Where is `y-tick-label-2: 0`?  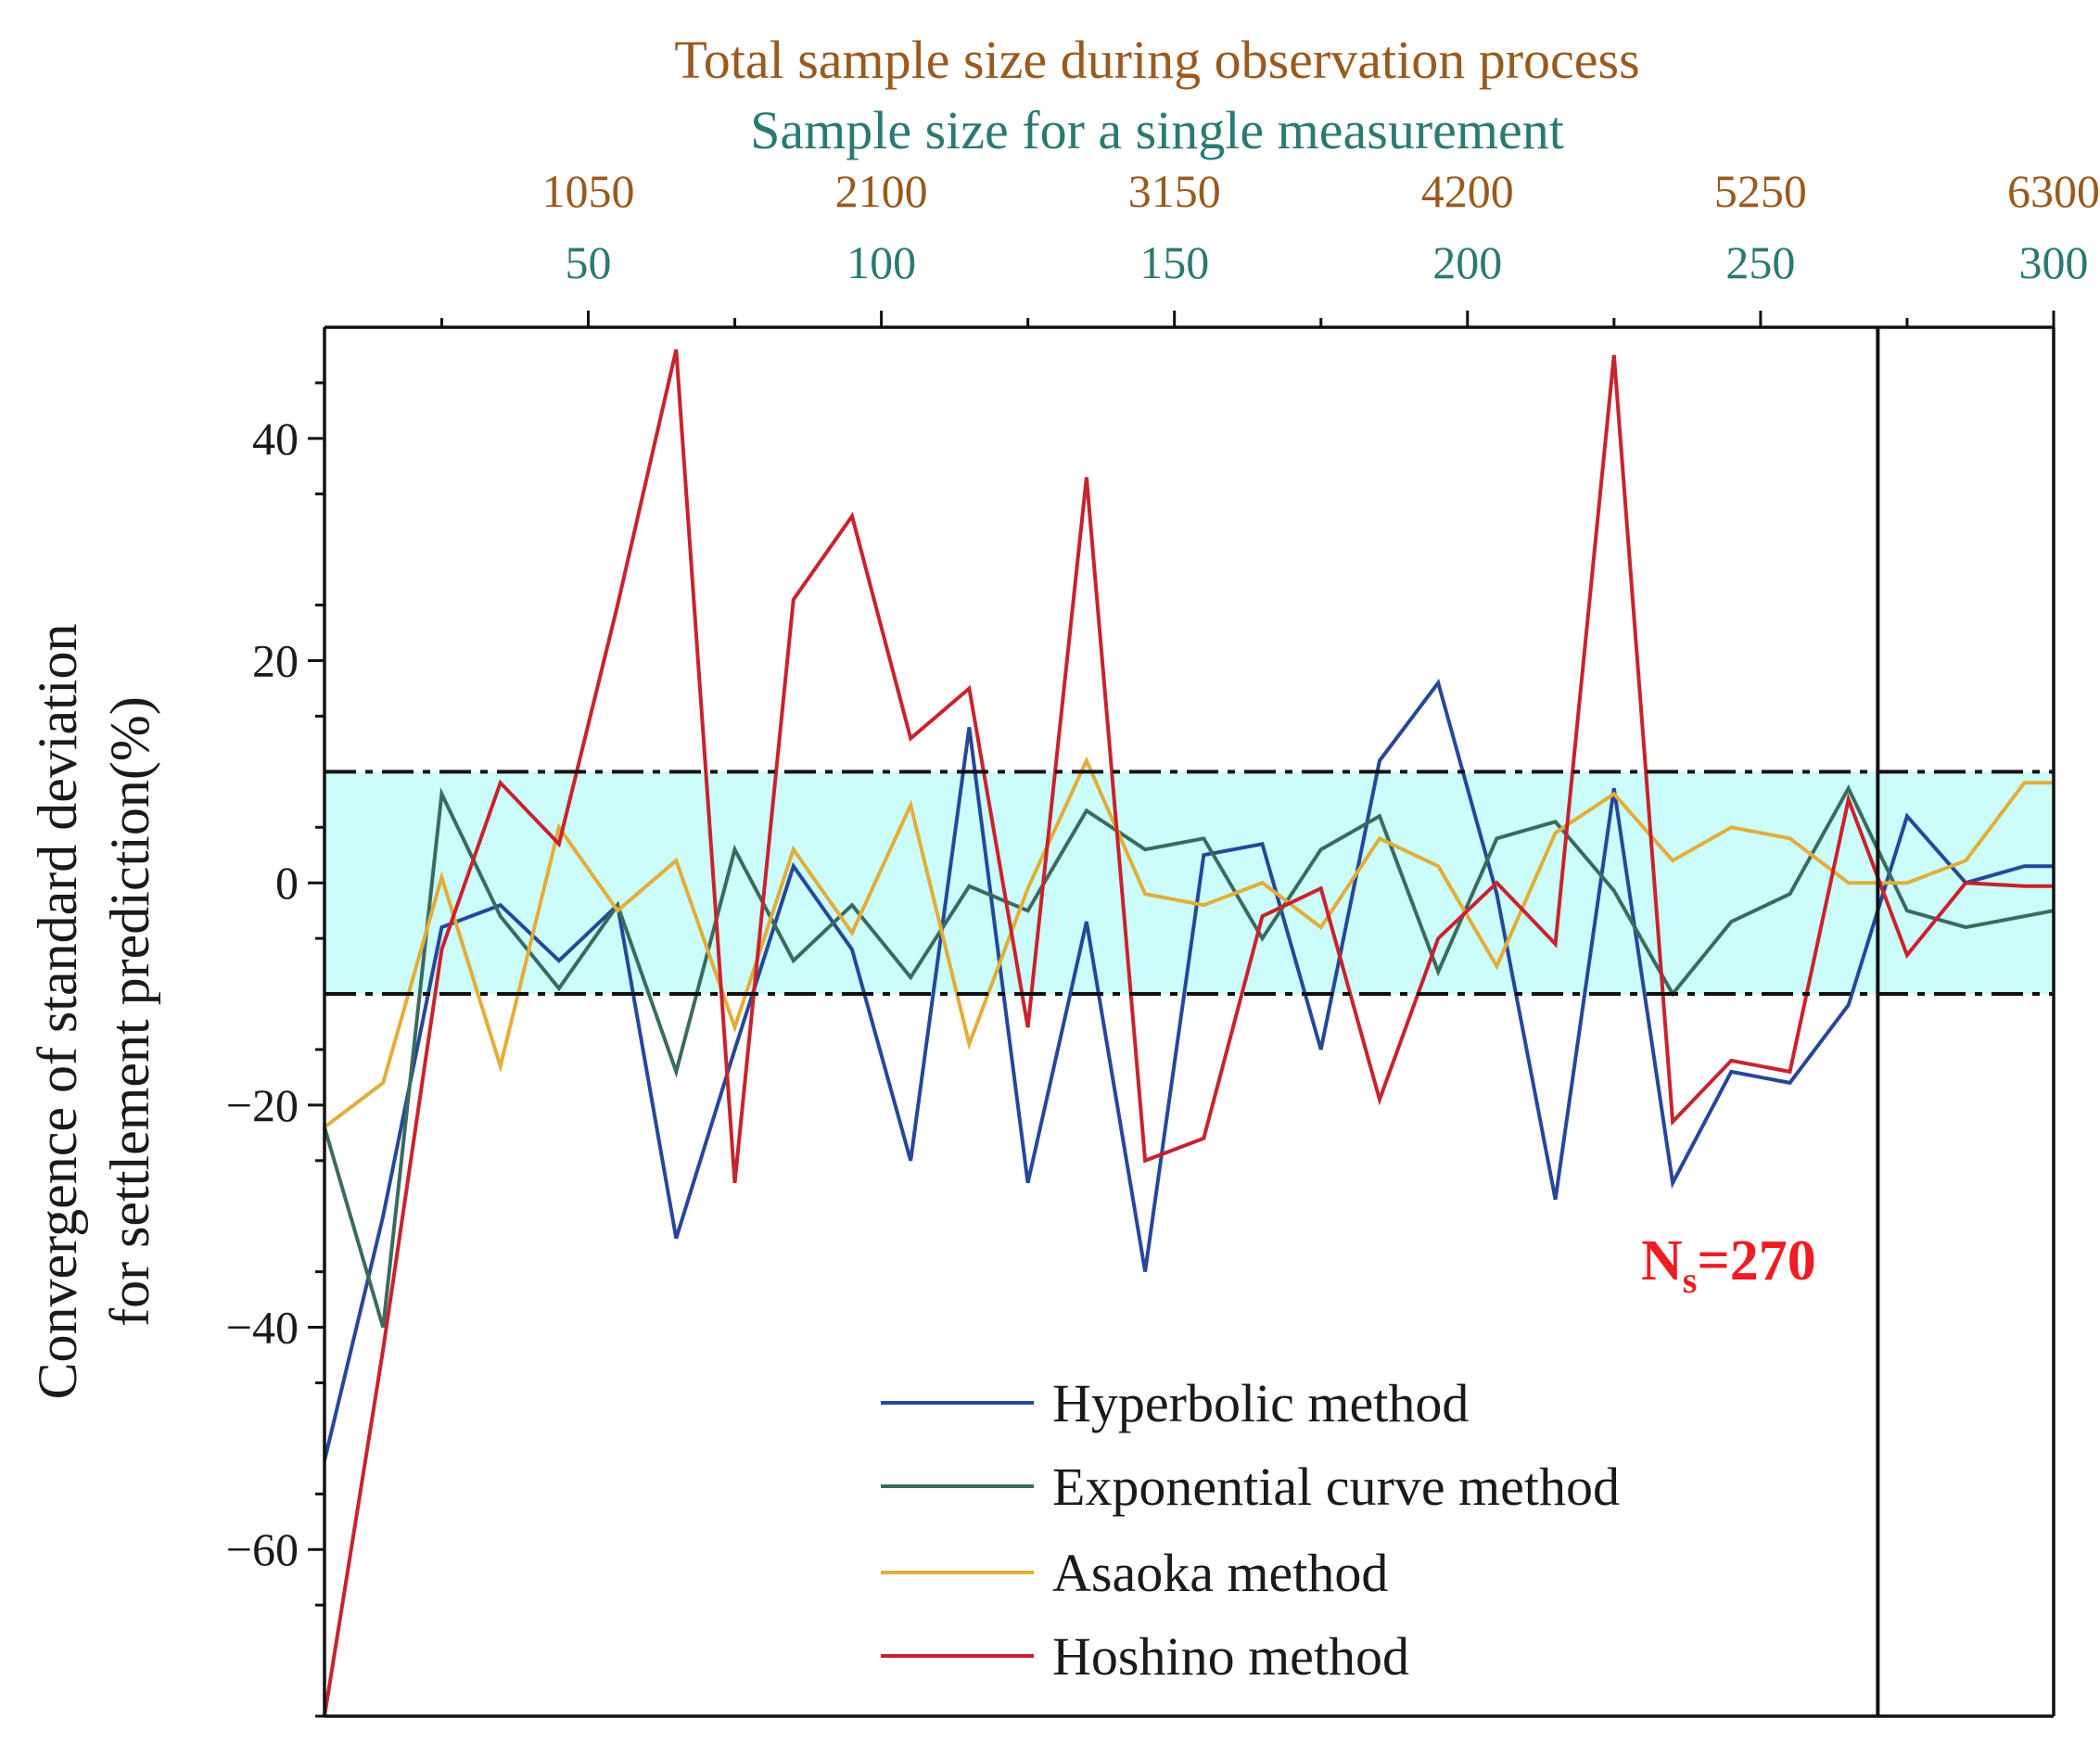
y-tick-label-2: 0 is located at coordinates (287, 883).